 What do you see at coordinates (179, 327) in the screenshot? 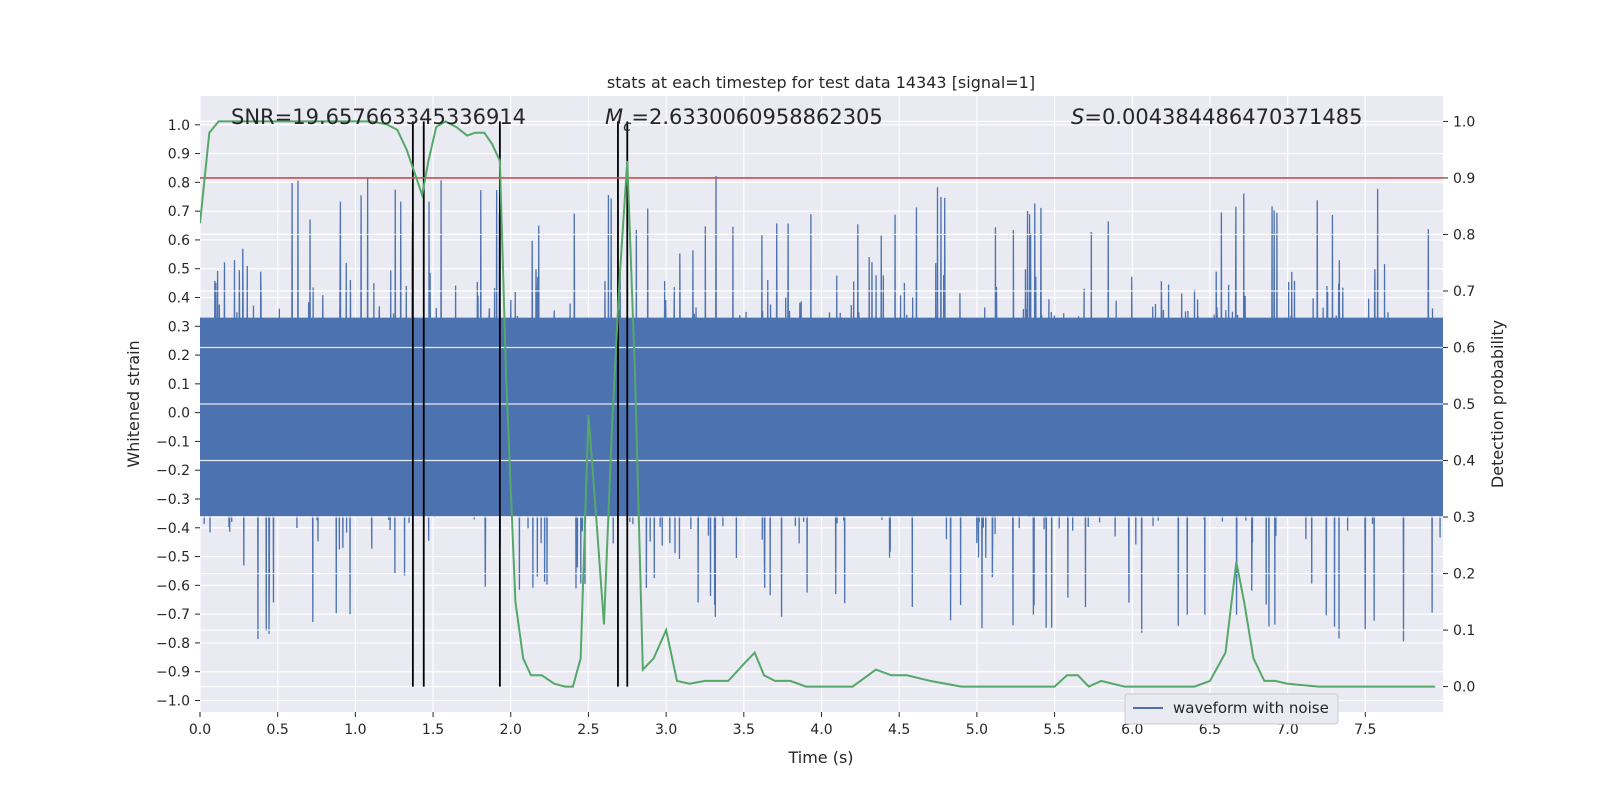
I see `y-tick-label: 0.3` at bounding box center [179, 327].